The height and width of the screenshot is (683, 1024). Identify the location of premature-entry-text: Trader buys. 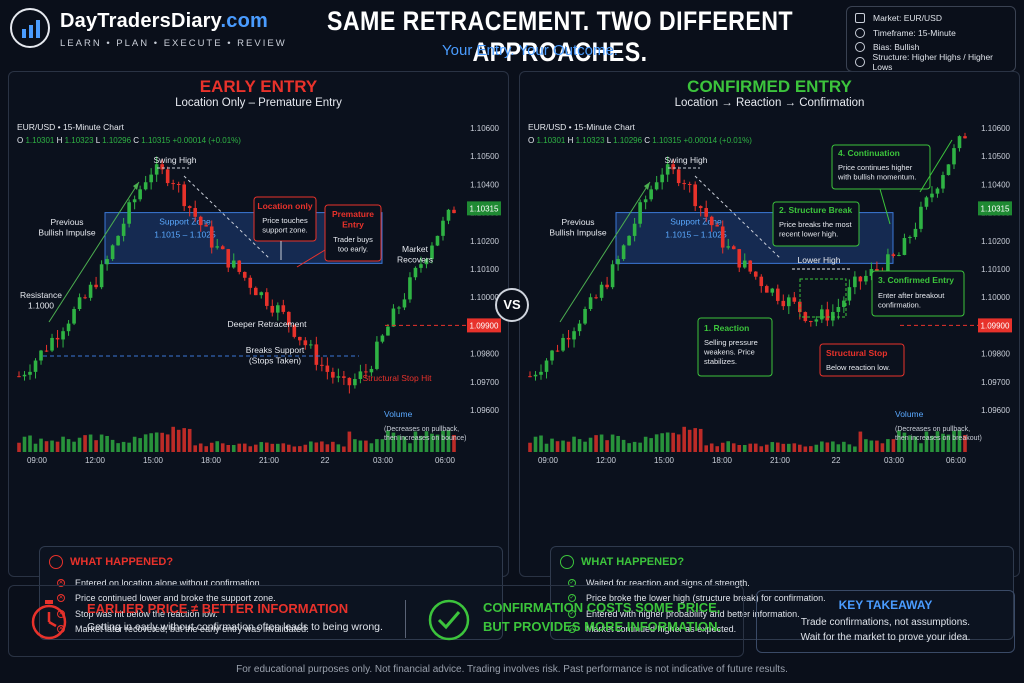
(353, 239).